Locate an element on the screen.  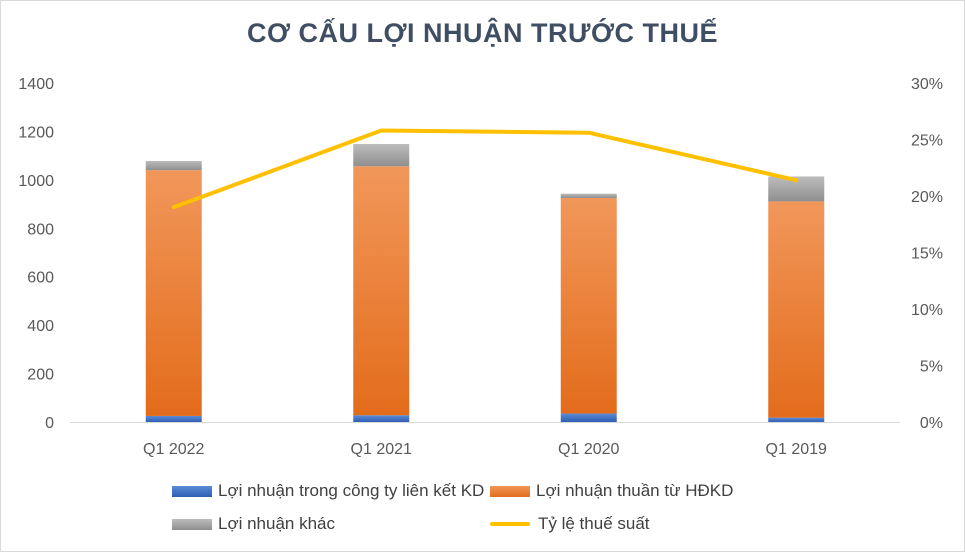
legend-swatch-blue is located at coordinates (192, 491).